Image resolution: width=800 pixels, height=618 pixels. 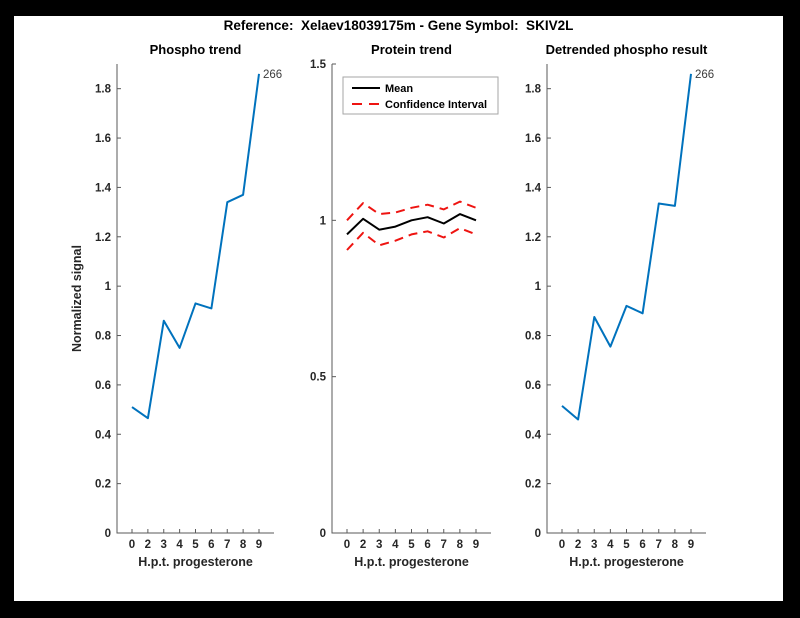 I want to click on phospho-signal-line, so click(x=195, y=246).